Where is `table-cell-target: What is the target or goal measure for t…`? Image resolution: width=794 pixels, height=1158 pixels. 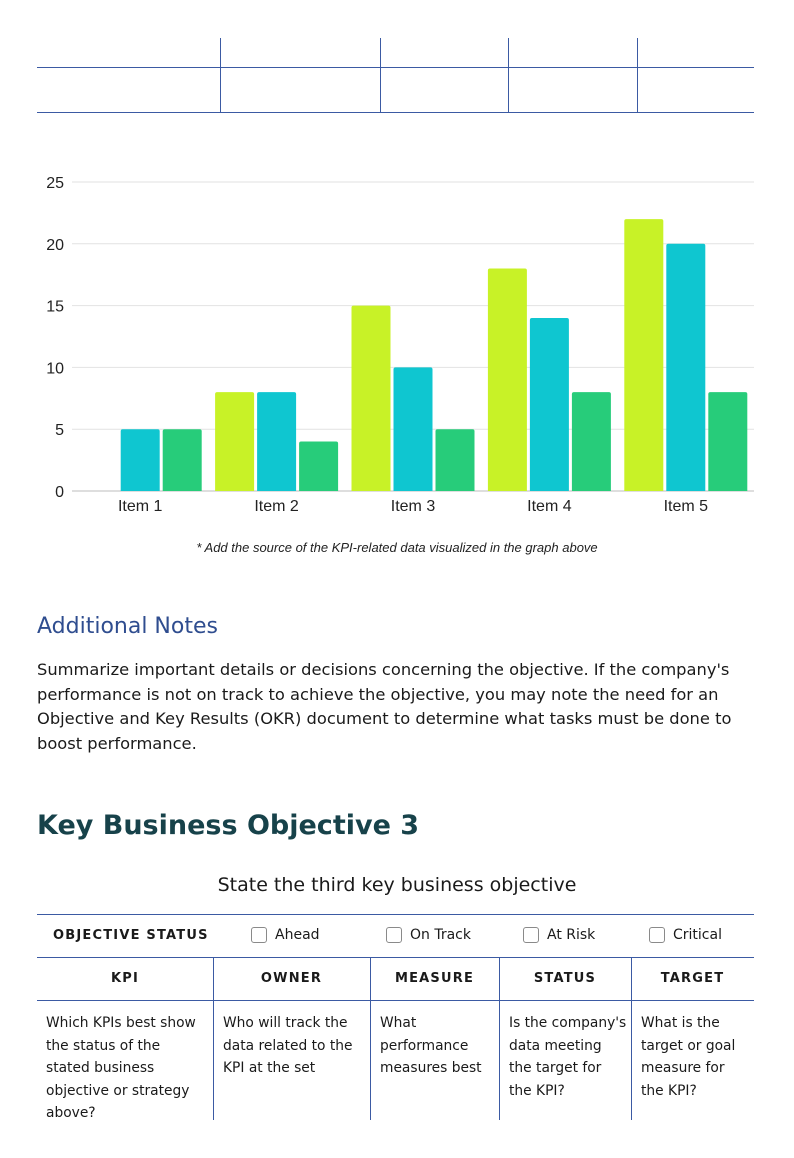
table-cell-target: What is the target or goal measure for t… is located at coordinates (688, 1057).